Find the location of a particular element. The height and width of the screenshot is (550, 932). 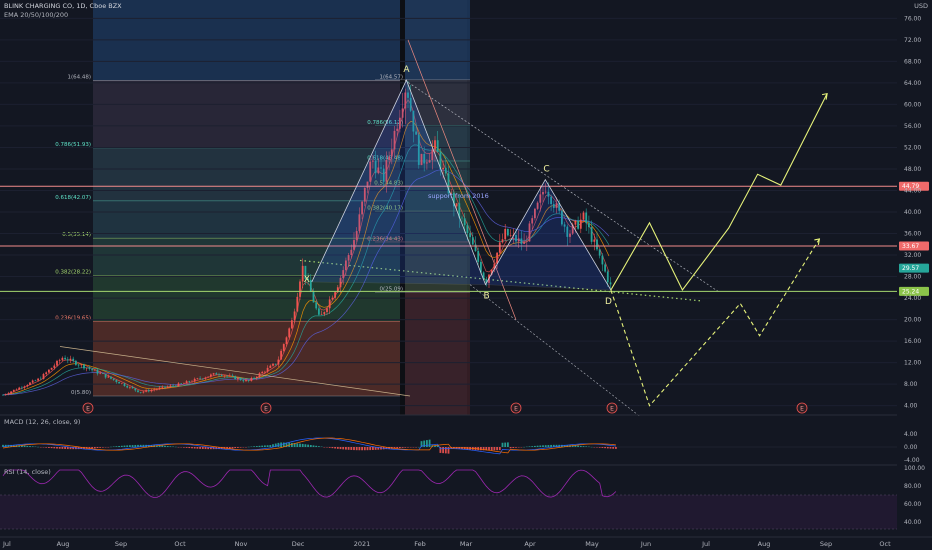

rsi-band is located at coordinates (448, 512).